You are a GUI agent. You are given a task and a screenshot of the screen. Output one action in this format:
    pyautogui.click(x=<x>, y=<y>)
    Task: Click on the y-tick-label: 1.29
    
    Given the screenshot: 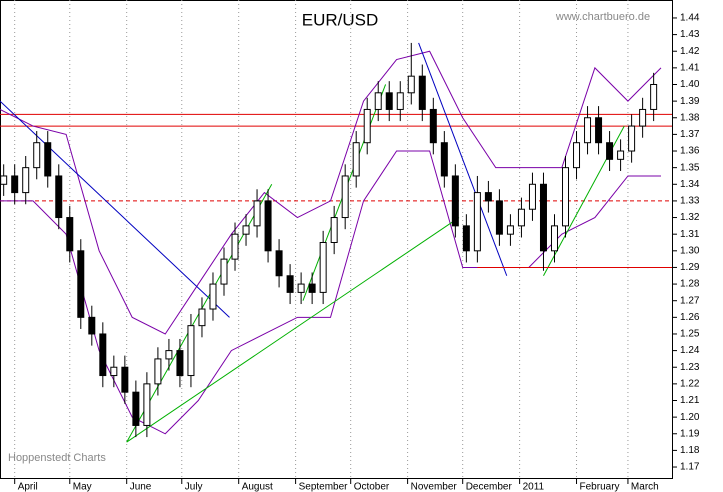 What is the action you would take?
    pyautogui.click(x=690, y=267)
    